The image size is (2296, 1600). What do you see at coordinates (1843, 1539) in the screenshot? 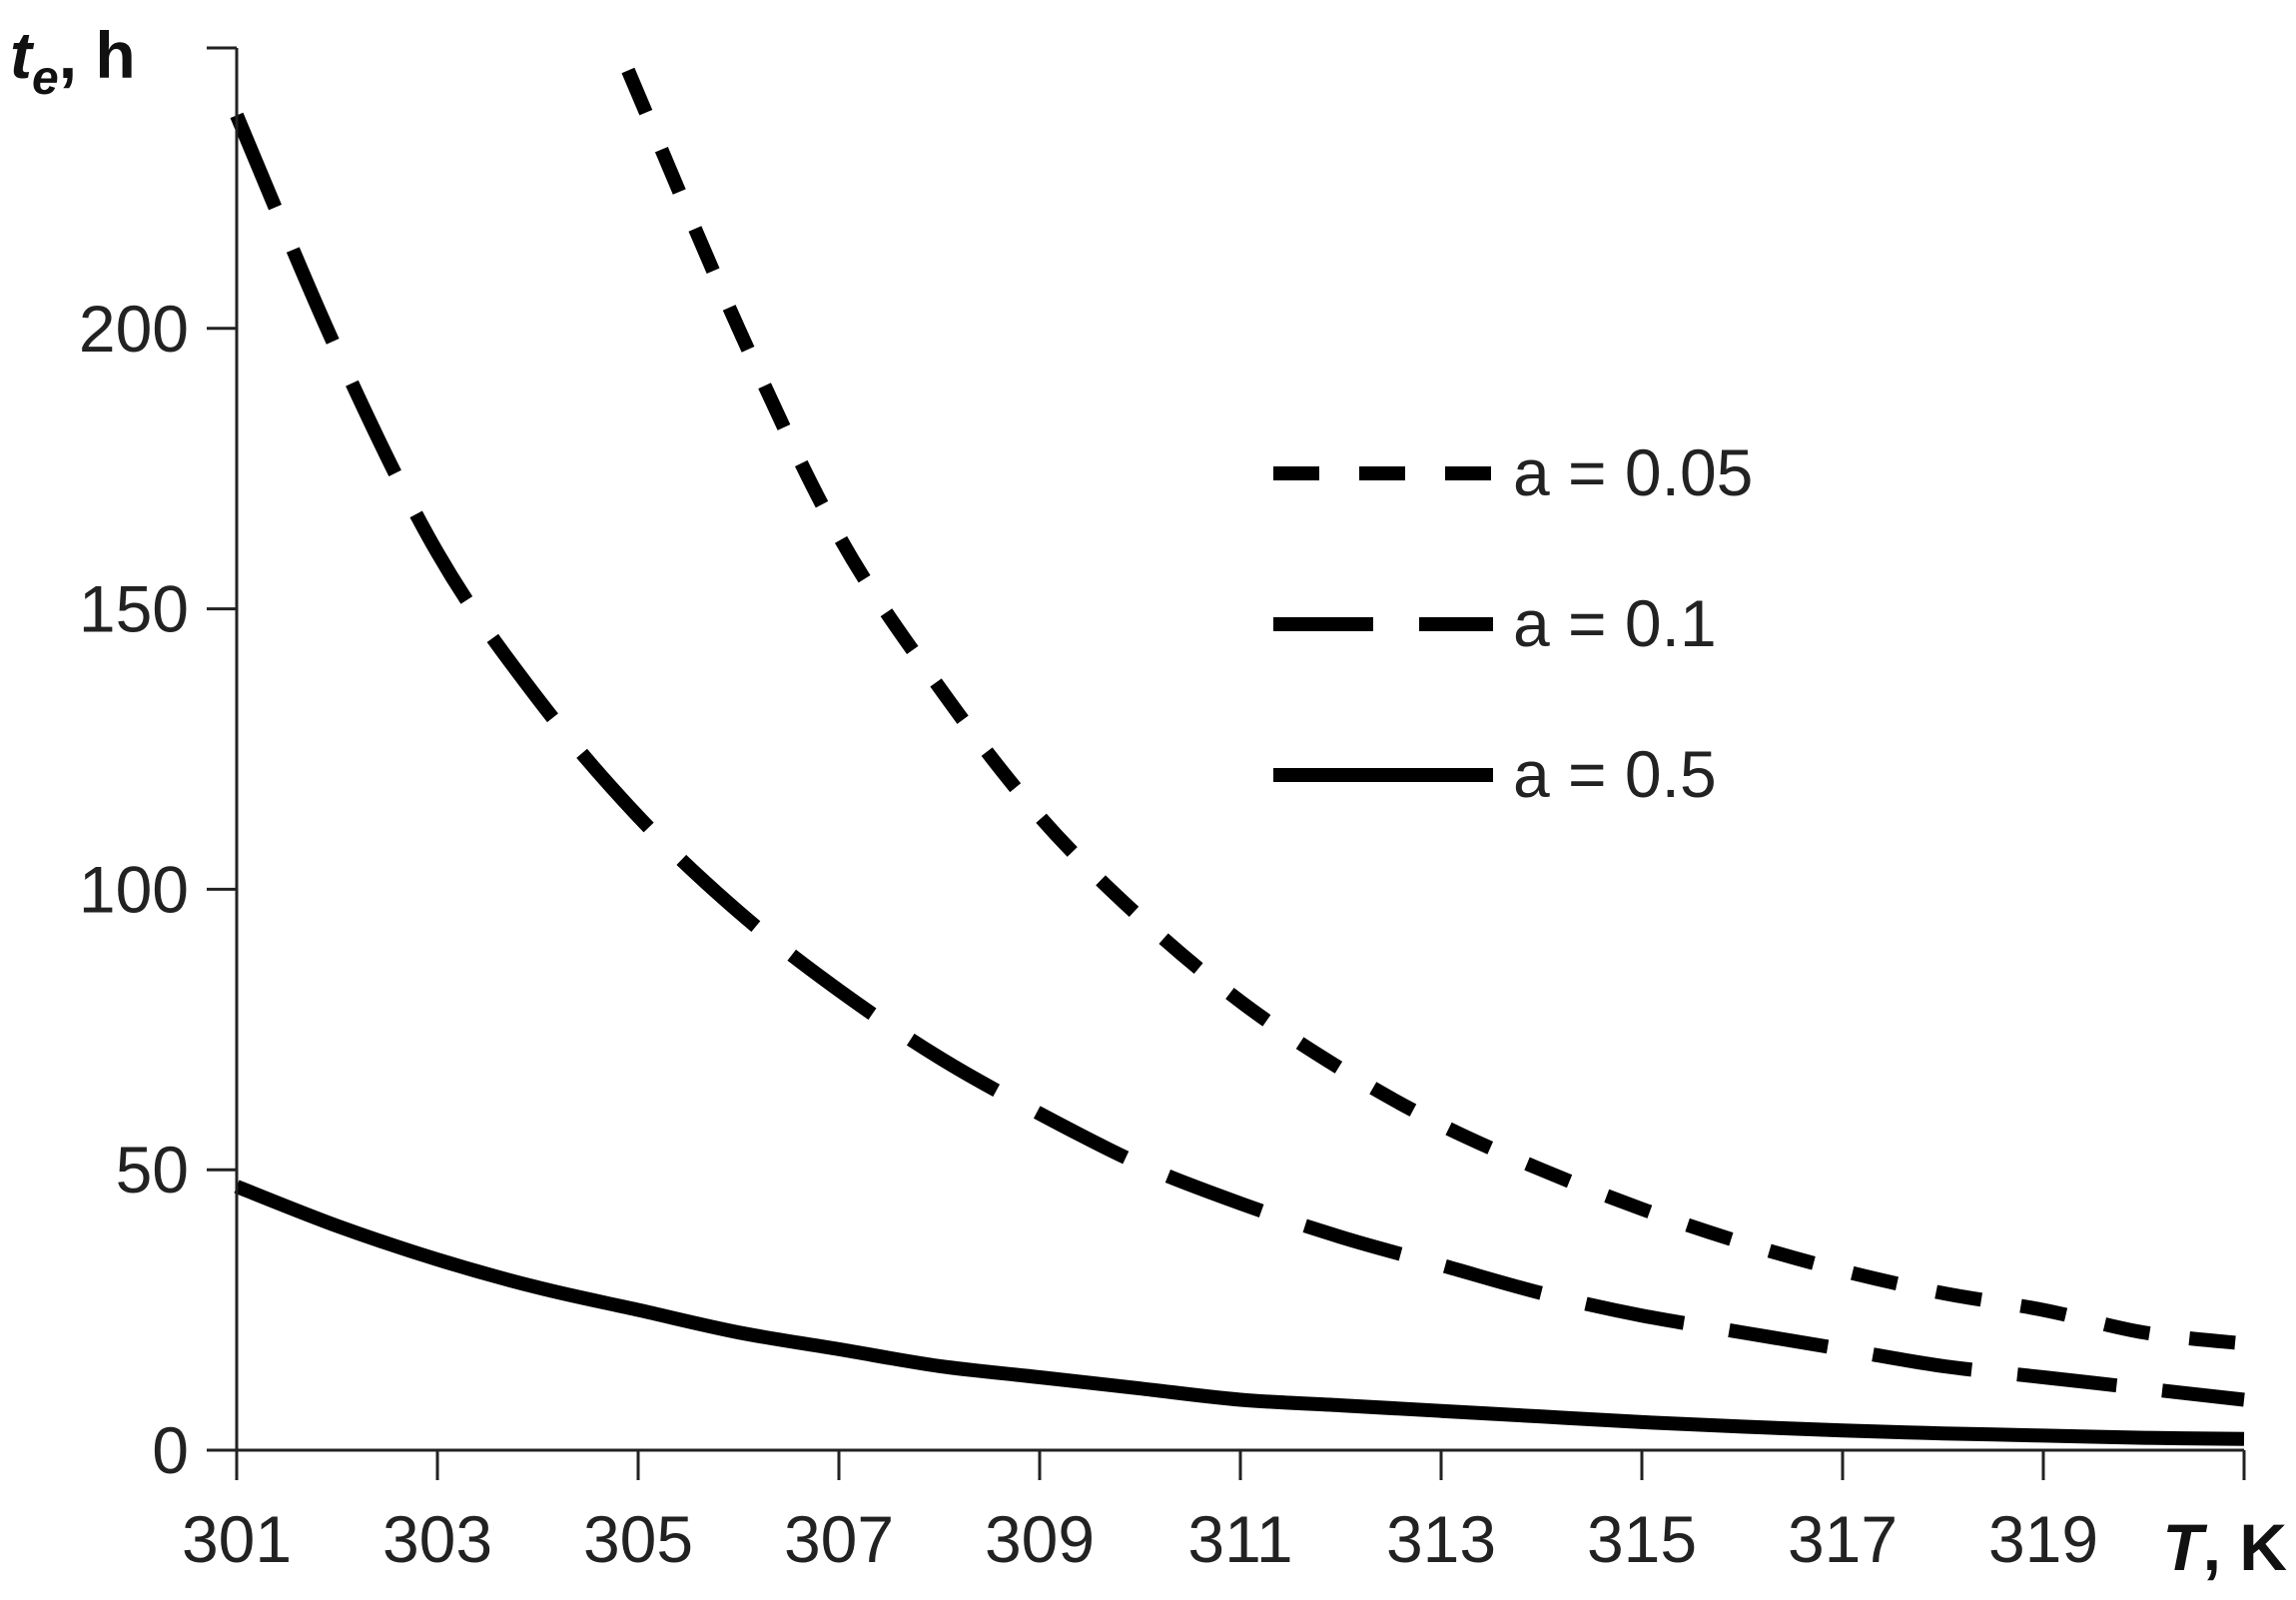
I see `x-tick-label: 317` at bounding box center [1843, 1539].